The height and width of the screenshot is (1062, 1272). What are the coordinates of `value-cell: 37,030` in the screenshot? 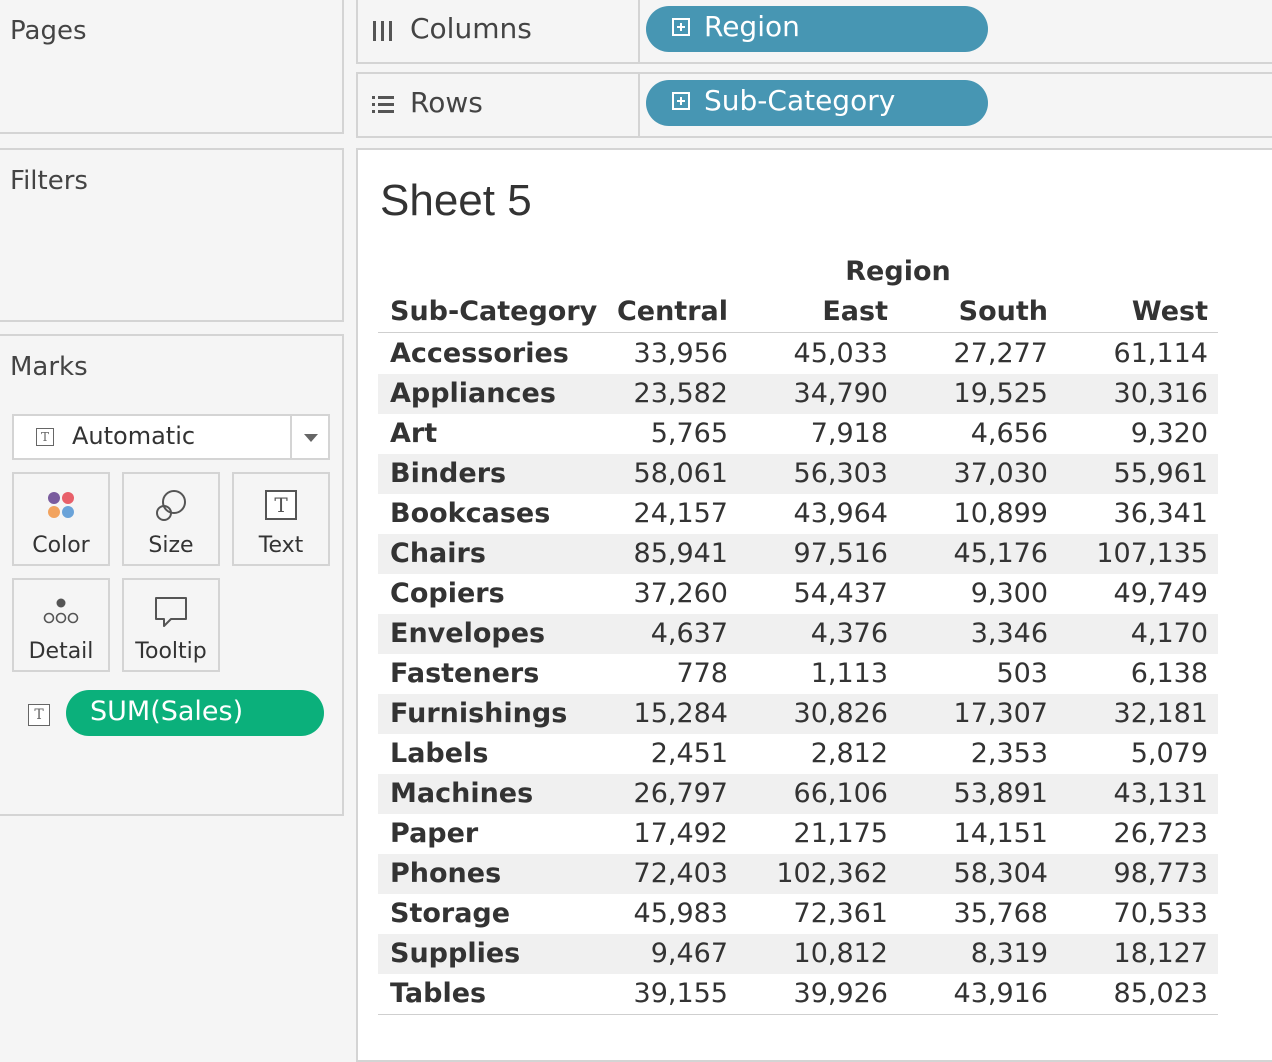 It's located at (1000, 473).